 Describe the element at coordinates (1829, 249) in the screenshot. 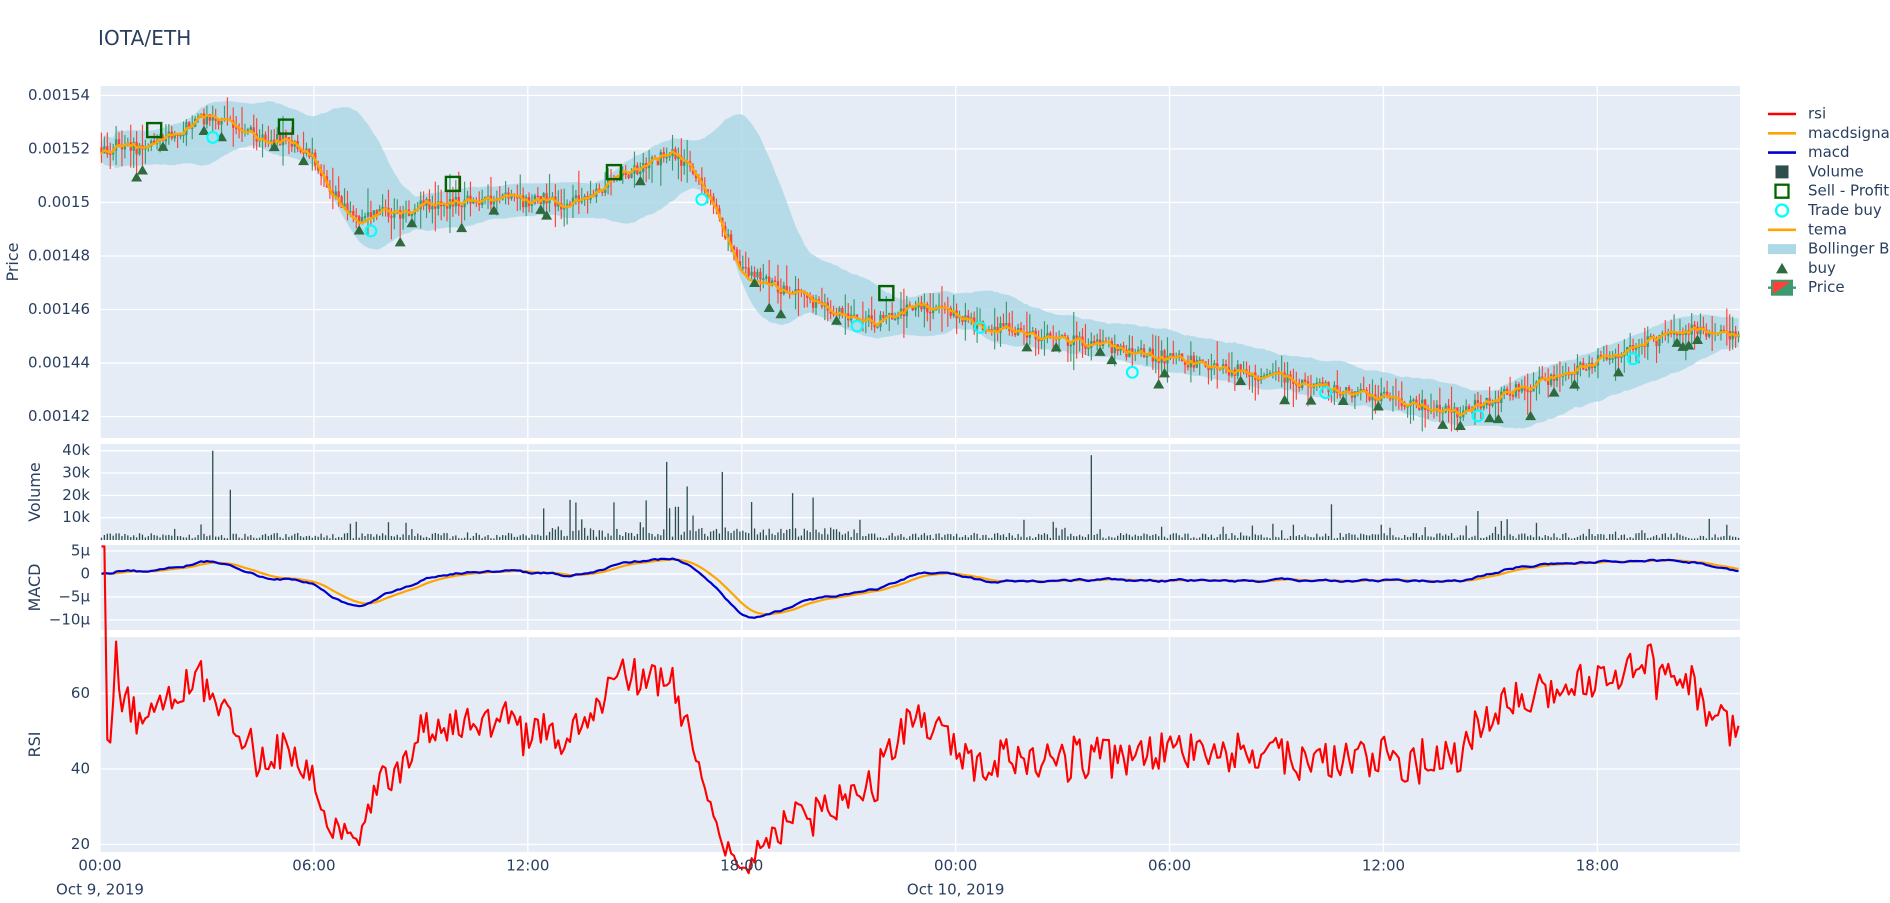

I see `legend-item-bollinger-band: Bollinger Band` at that location.